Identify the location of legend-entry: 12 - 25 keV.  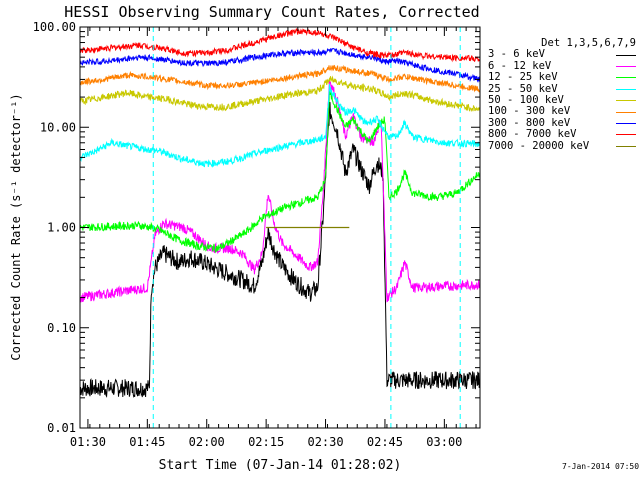
(562, 77).